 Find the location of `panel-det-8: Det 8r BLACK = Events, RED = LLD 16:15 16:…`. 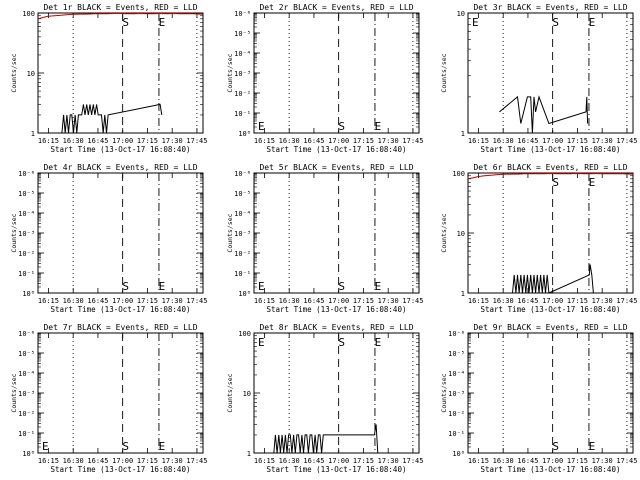

panel-det-8: Det 8r BLACK = Events, RED = LLD 16:15 16:… is located at coordinates (324, 398).